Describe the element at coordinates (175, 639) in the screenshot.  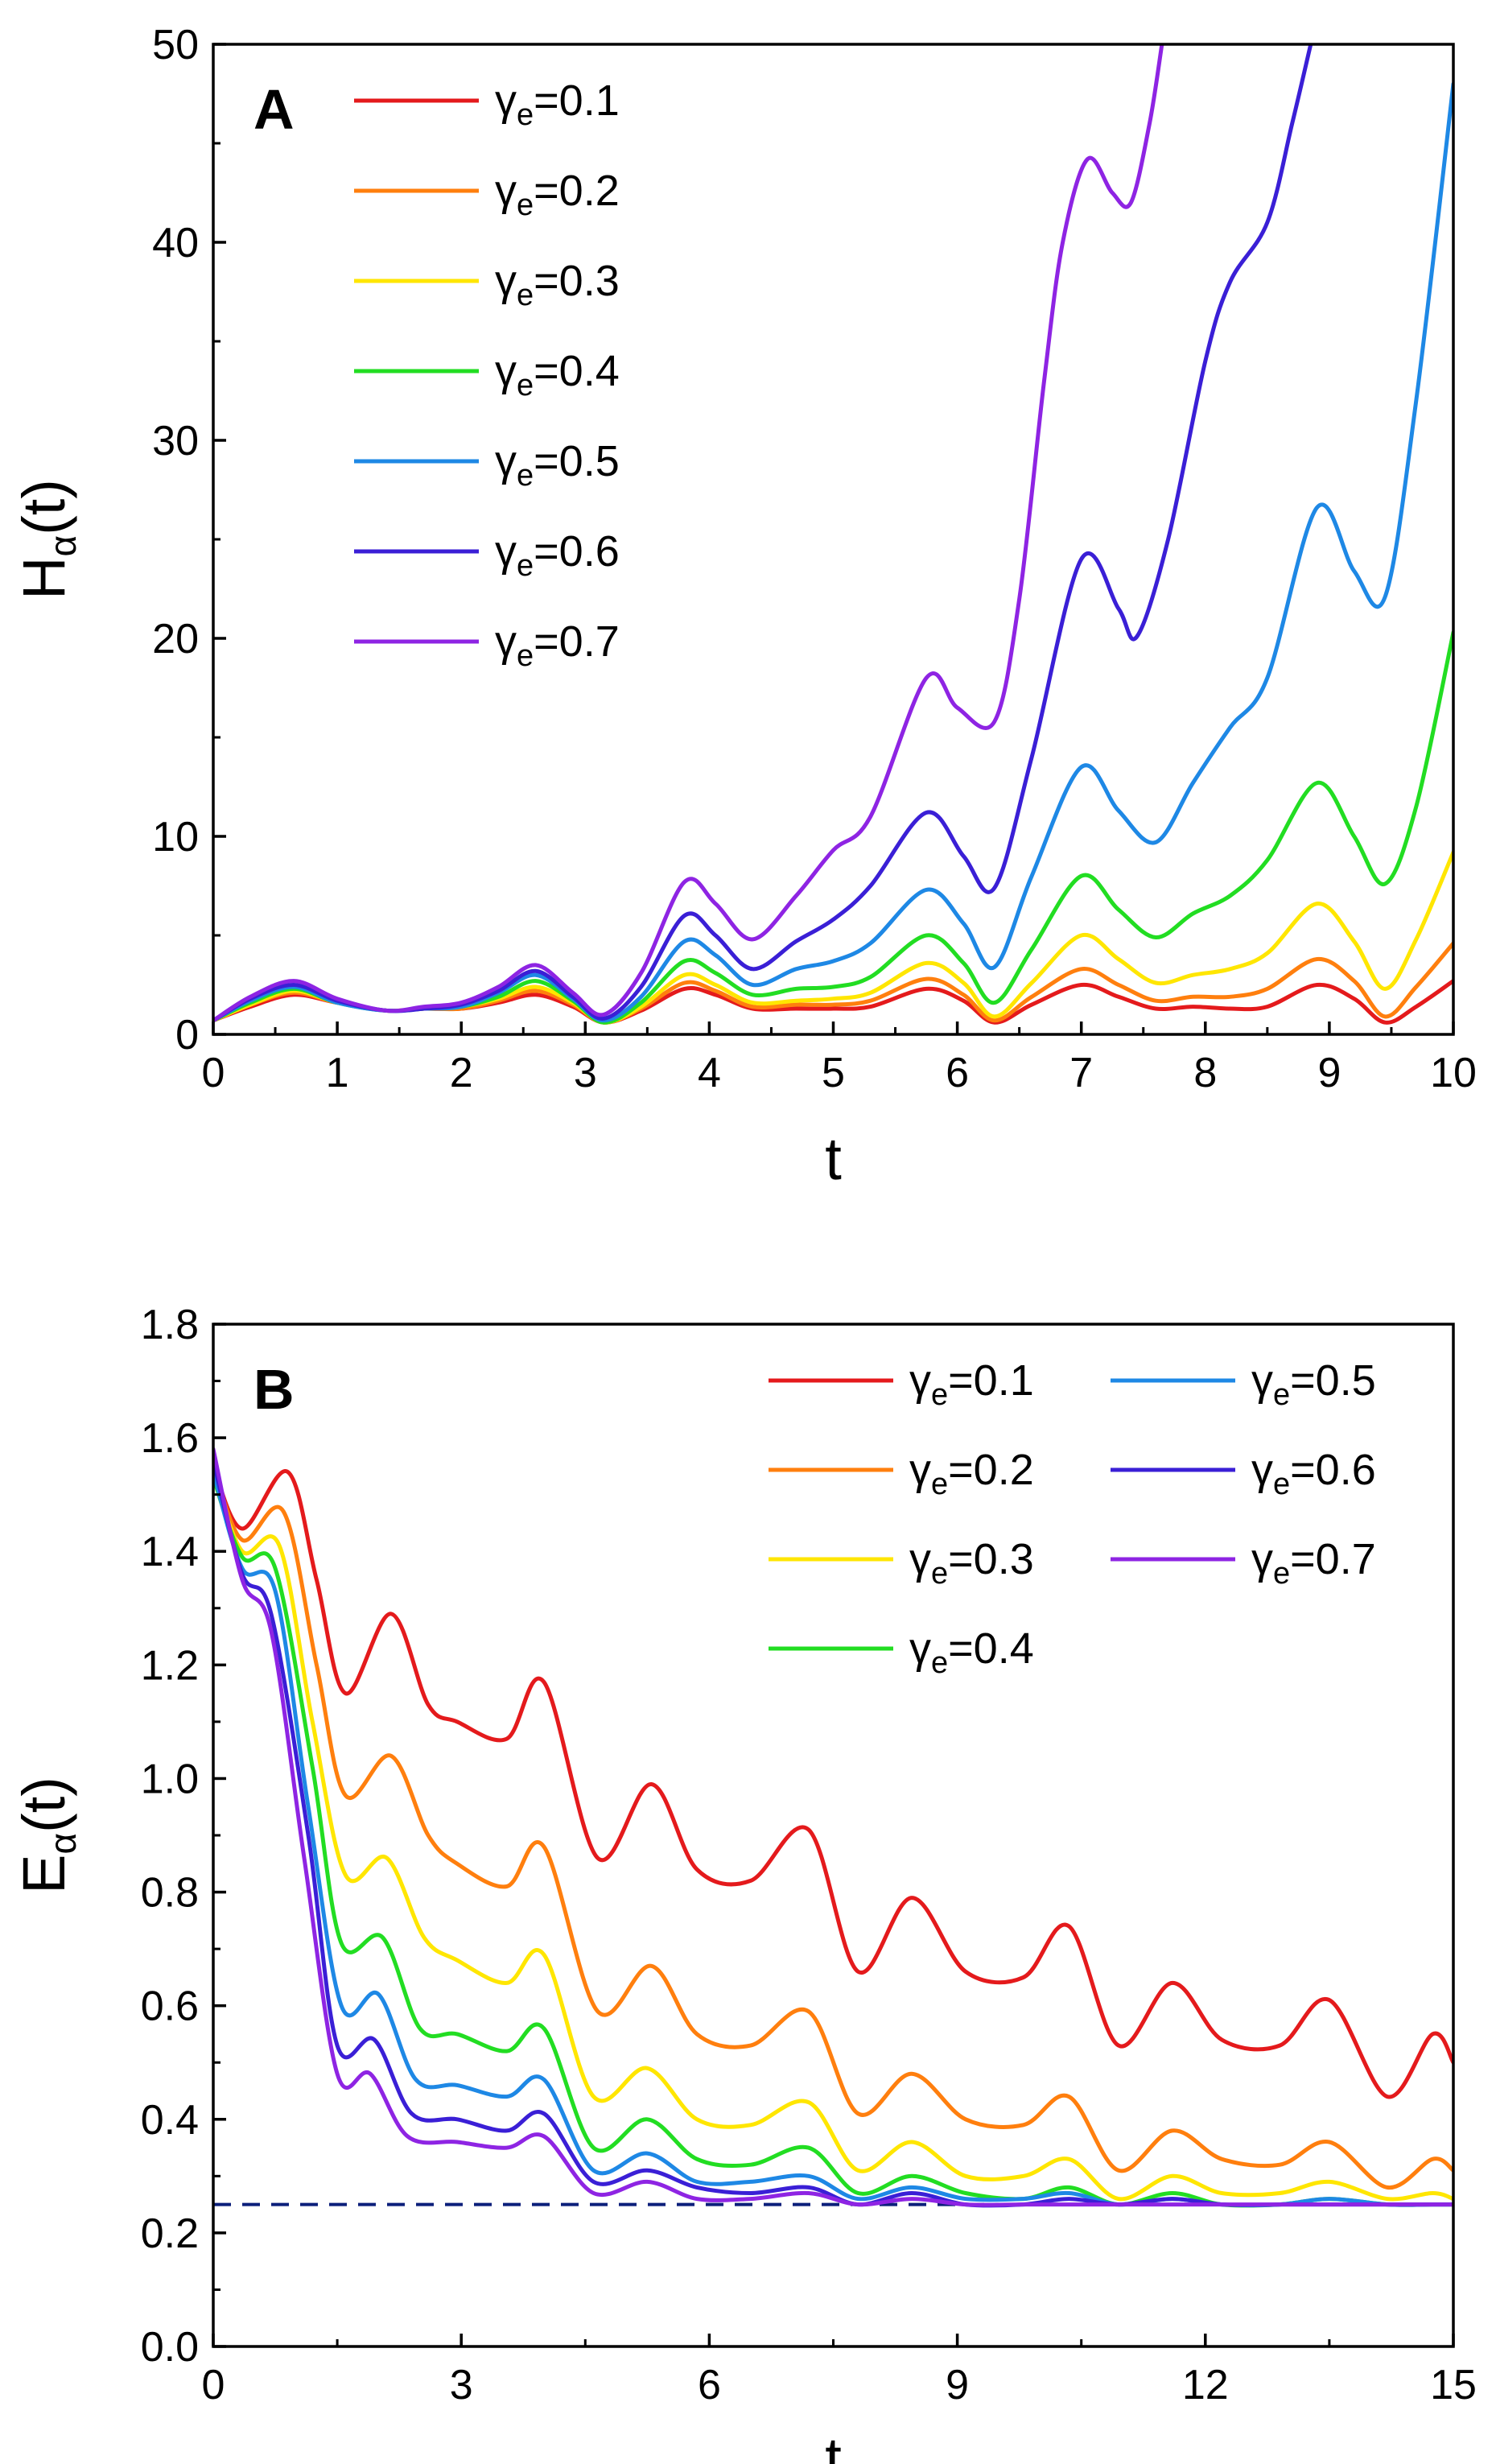
I see `y-tick-label: 20` at that location.